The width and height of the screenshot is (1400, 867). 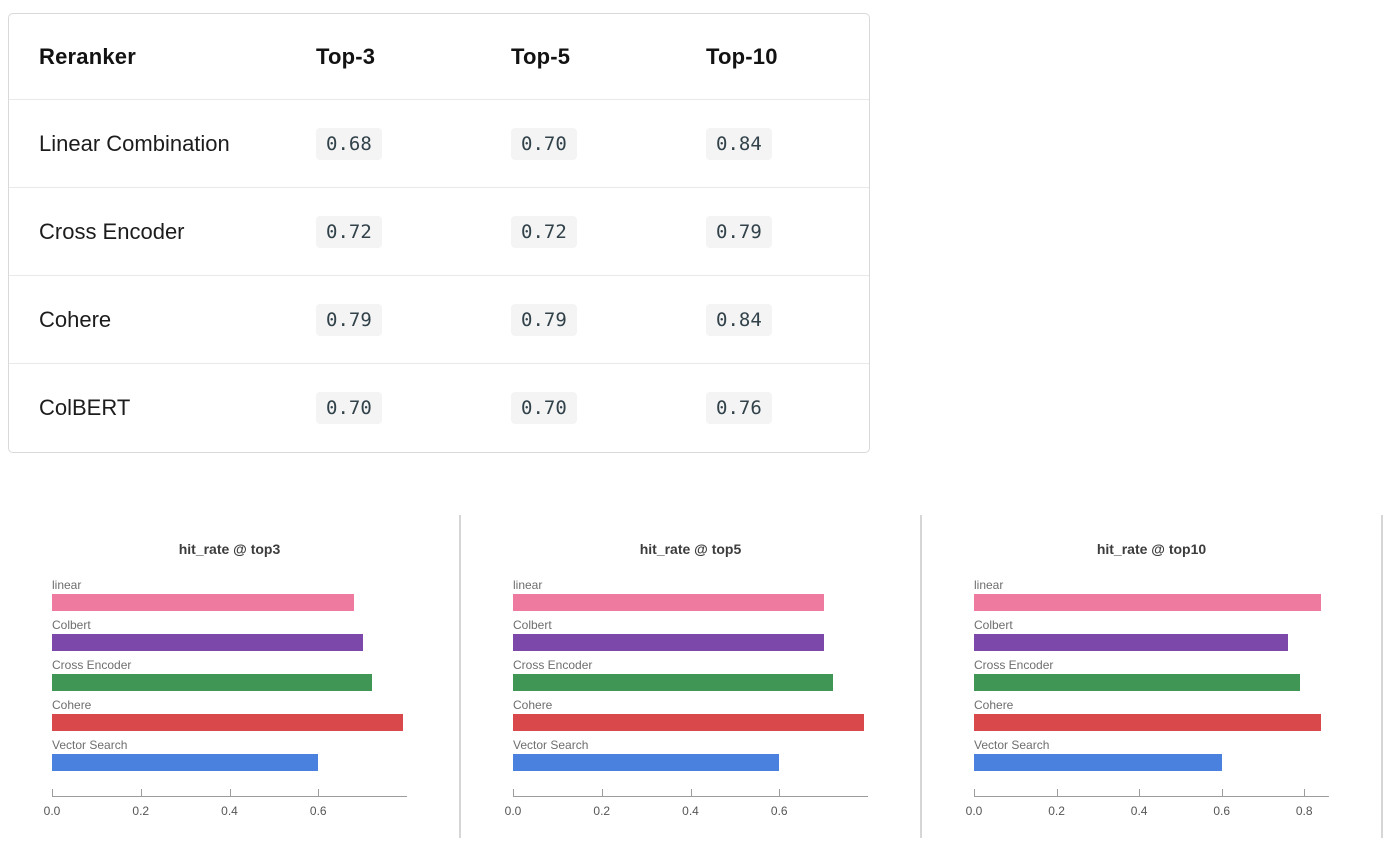 What do you see at coordinates (349, 231) in the screenshot?
I see `metric-chip-top3: 0.72` at bounding box center [349, 231].